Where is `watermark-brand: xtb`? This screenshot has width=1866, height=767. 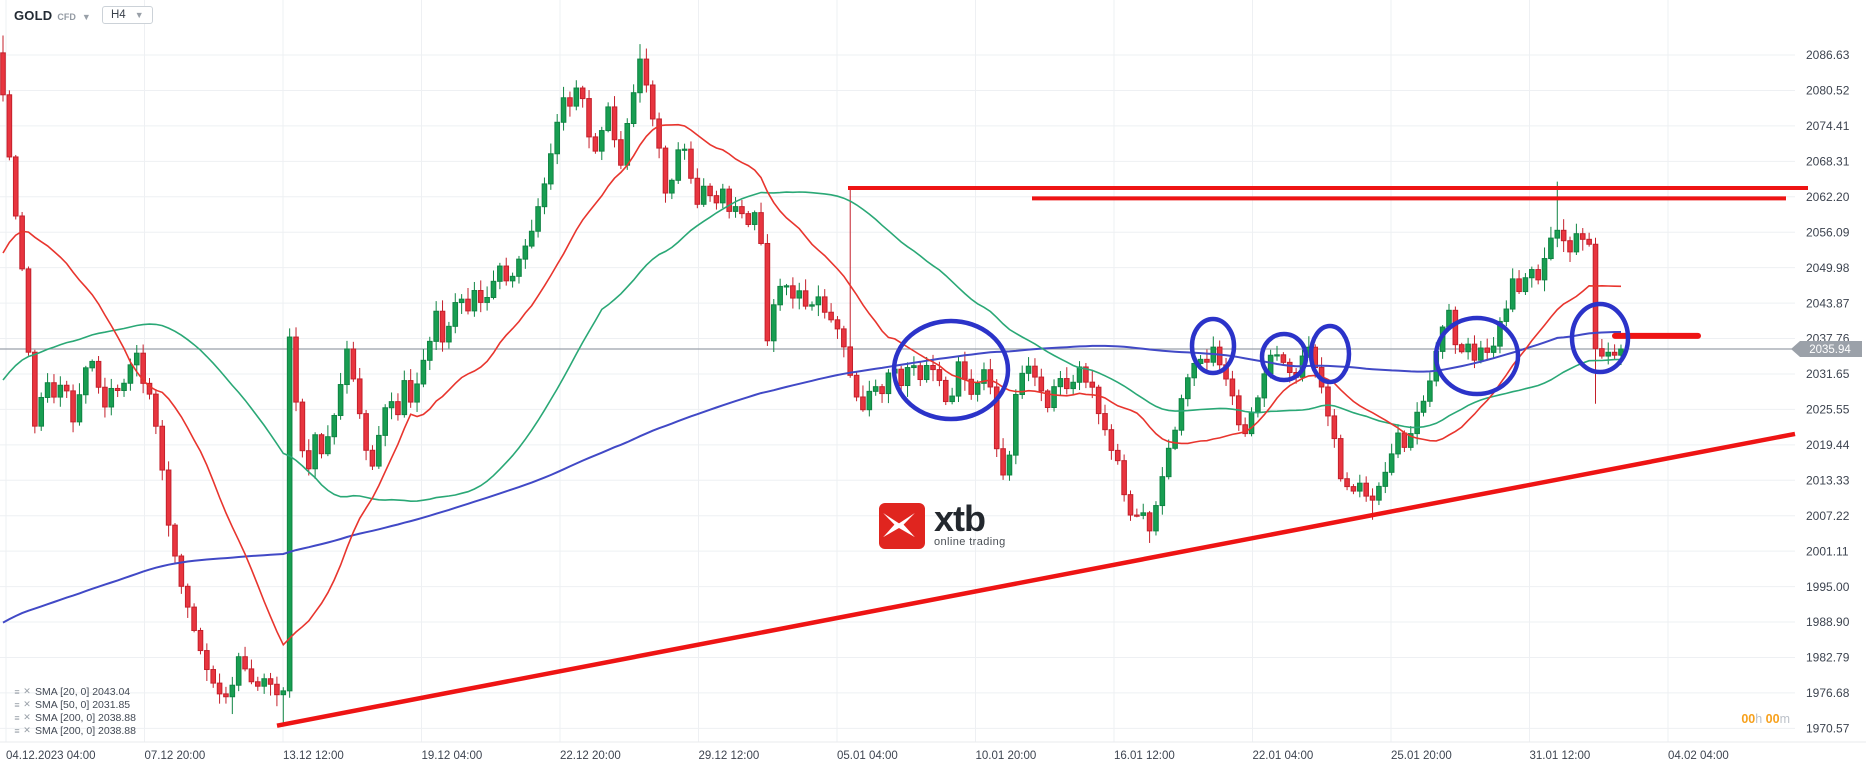
watermark-brand: xtb is located at coordinates (960, 518).